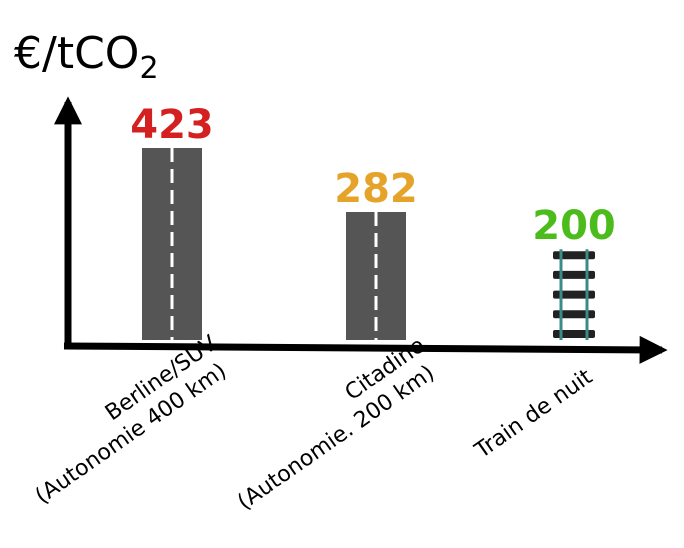 Image resolution: width=684 pixels, height=548 pixels. What do you see at coordinates (376, 189) in the screenshot?
I see `value-label-2: 282` at bounding box center [376, 189].